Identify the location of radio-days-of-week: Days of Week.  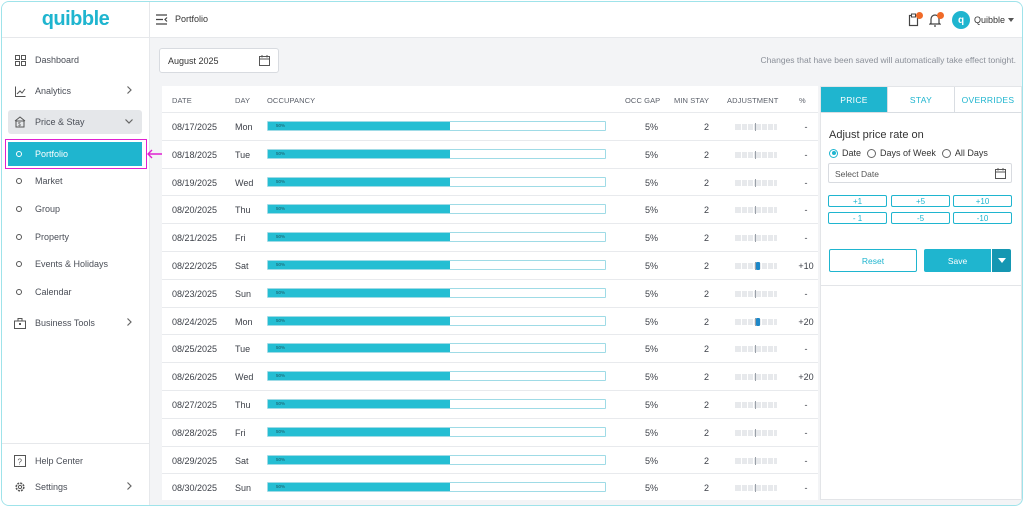
(901, 153).